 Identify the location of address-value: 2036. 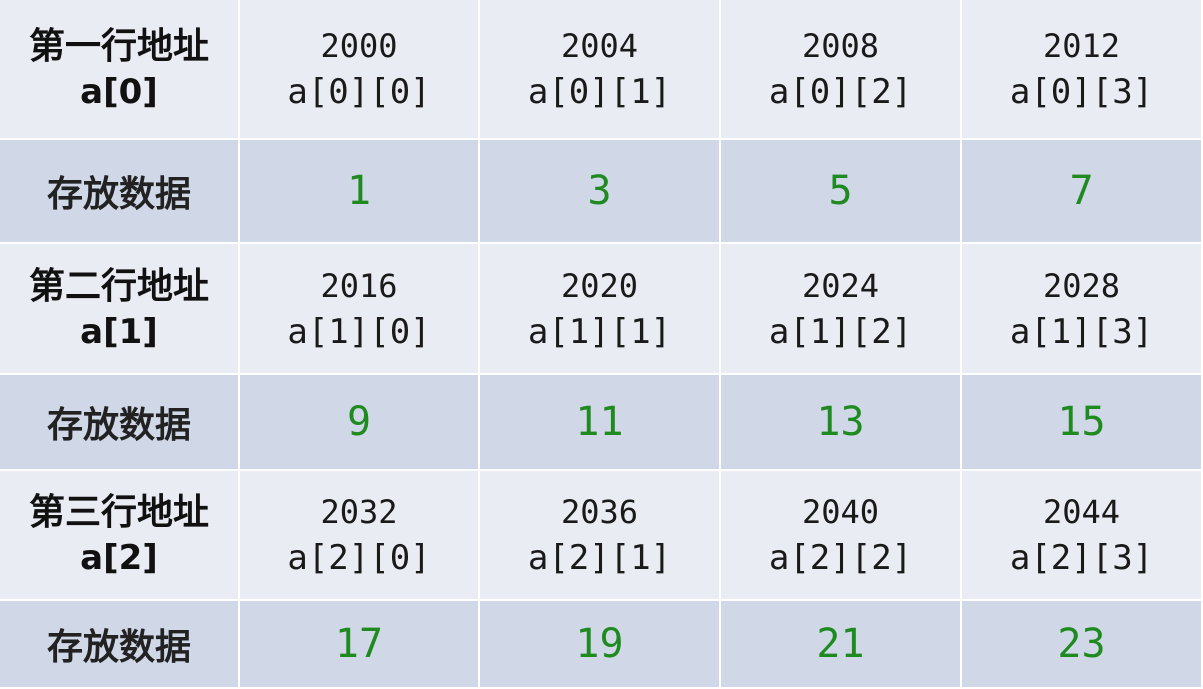
(599, 512).